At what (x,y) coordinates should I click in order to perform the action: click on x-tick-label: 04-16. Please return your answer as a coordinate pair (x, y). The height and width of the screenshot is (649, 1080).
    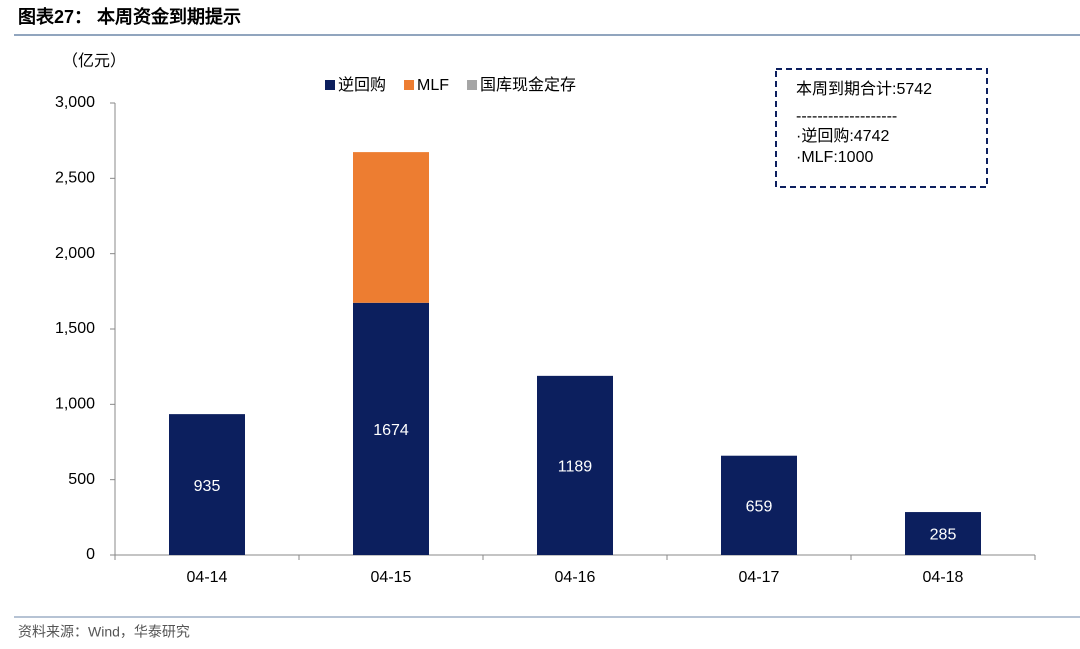
    Looking at the image, I should click on (575, 577).